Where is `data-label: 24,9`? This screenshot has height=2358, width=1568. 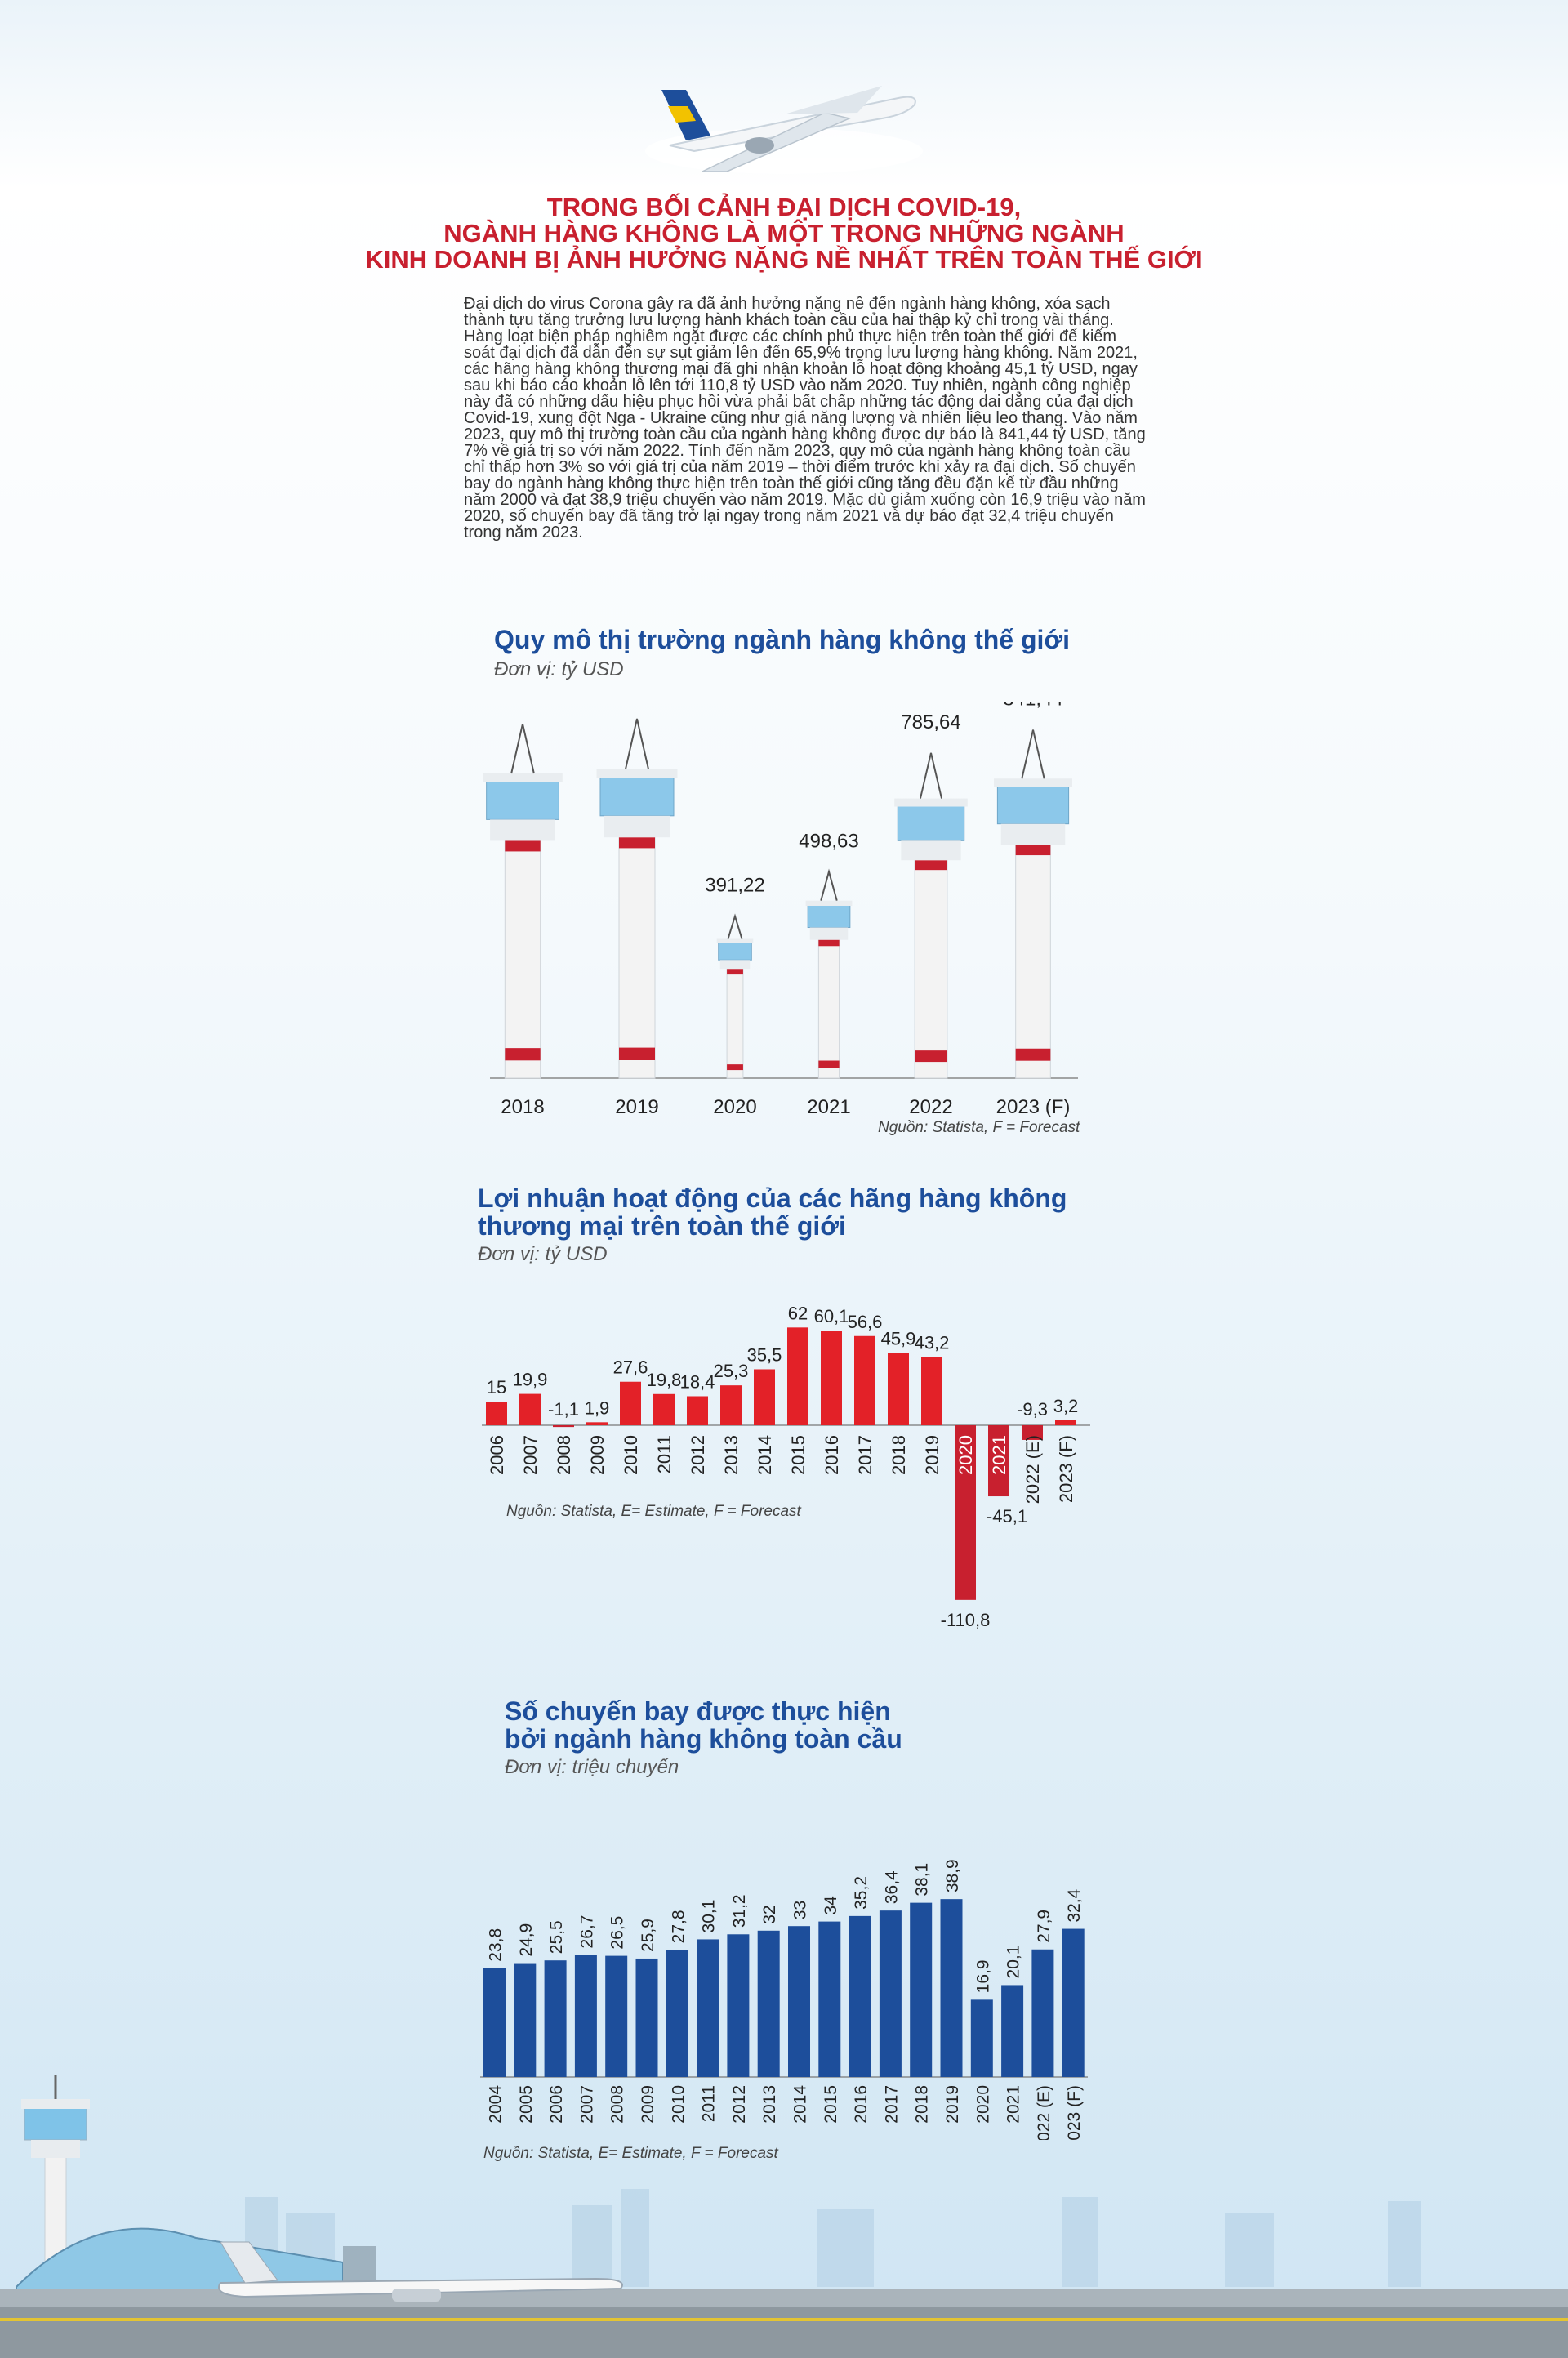
data-label: 24,9 is located at coordinates (526, 1940).